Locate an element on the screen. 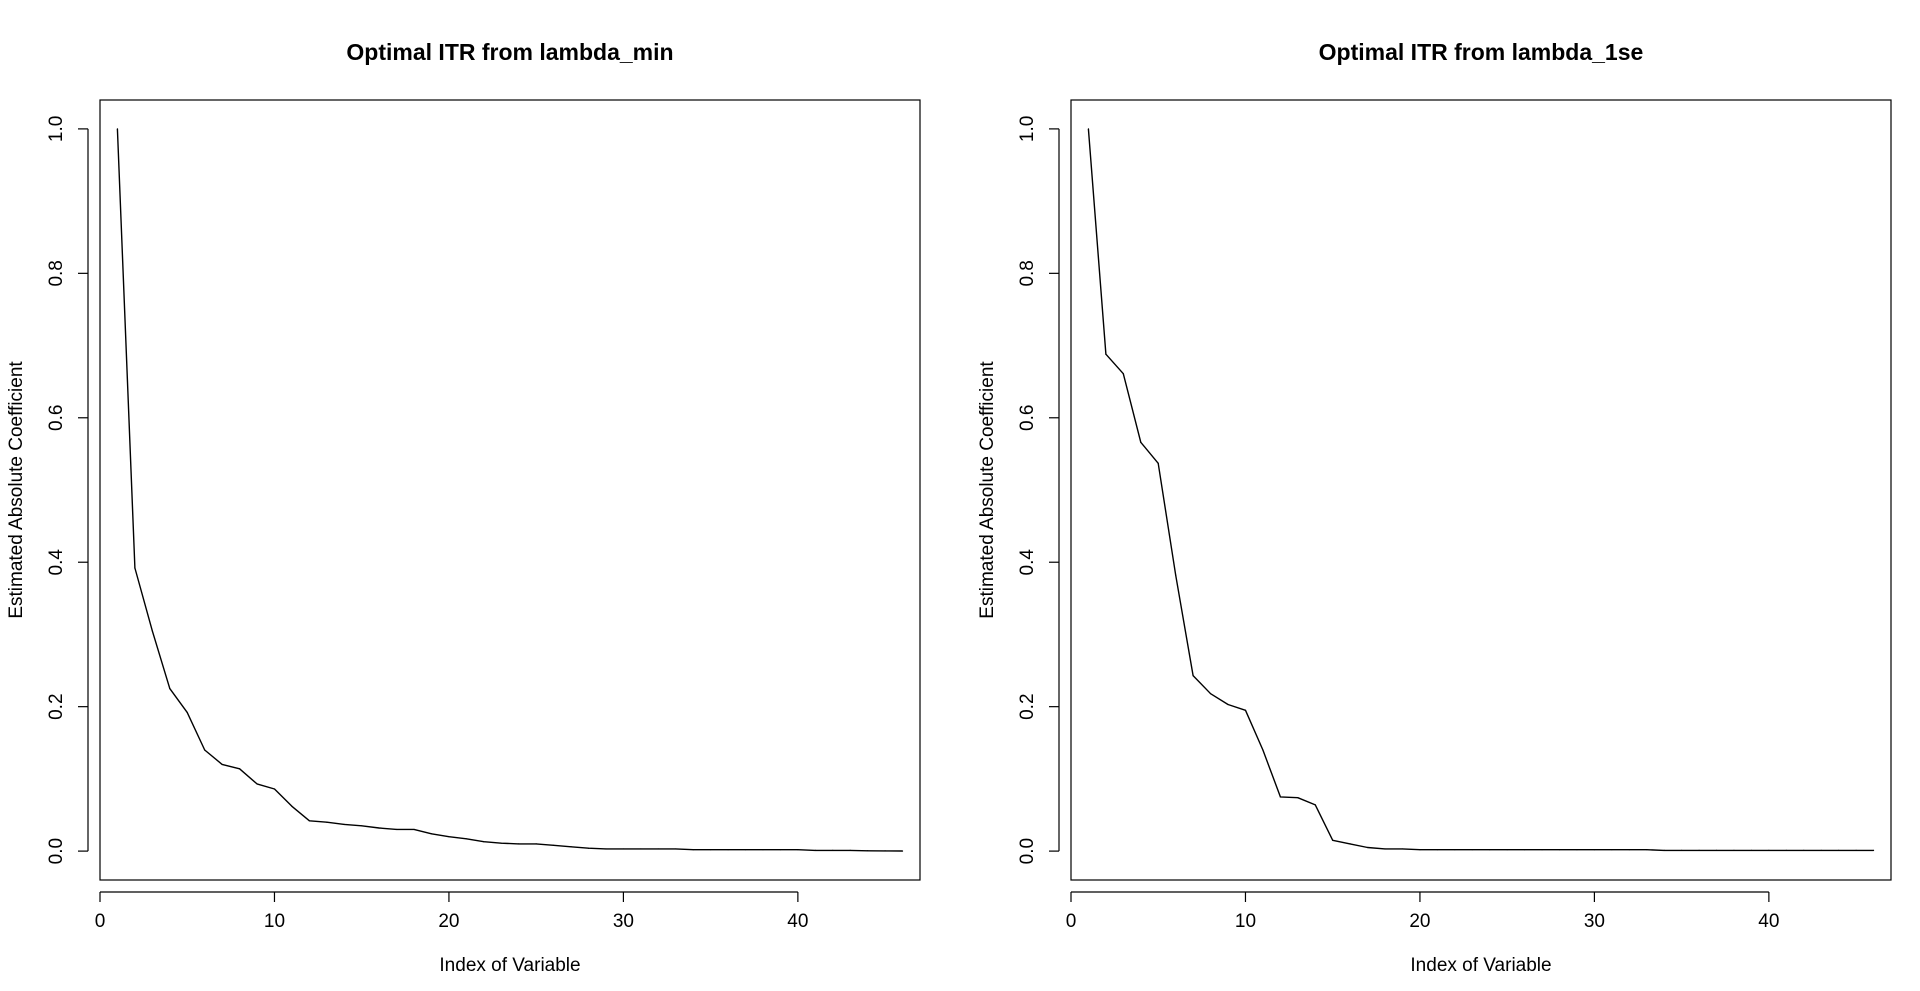 This screenshot has height=991, width=1920. x-tick-label: 0 is located at coordinates (1071, 921).